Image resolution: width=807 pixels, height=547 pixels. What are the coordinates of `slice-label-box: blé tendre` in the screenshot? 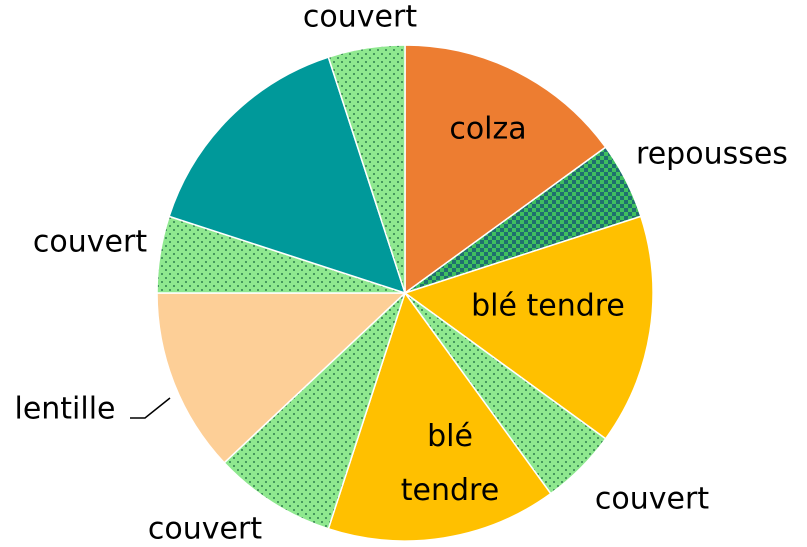 It's located at (450, 463).